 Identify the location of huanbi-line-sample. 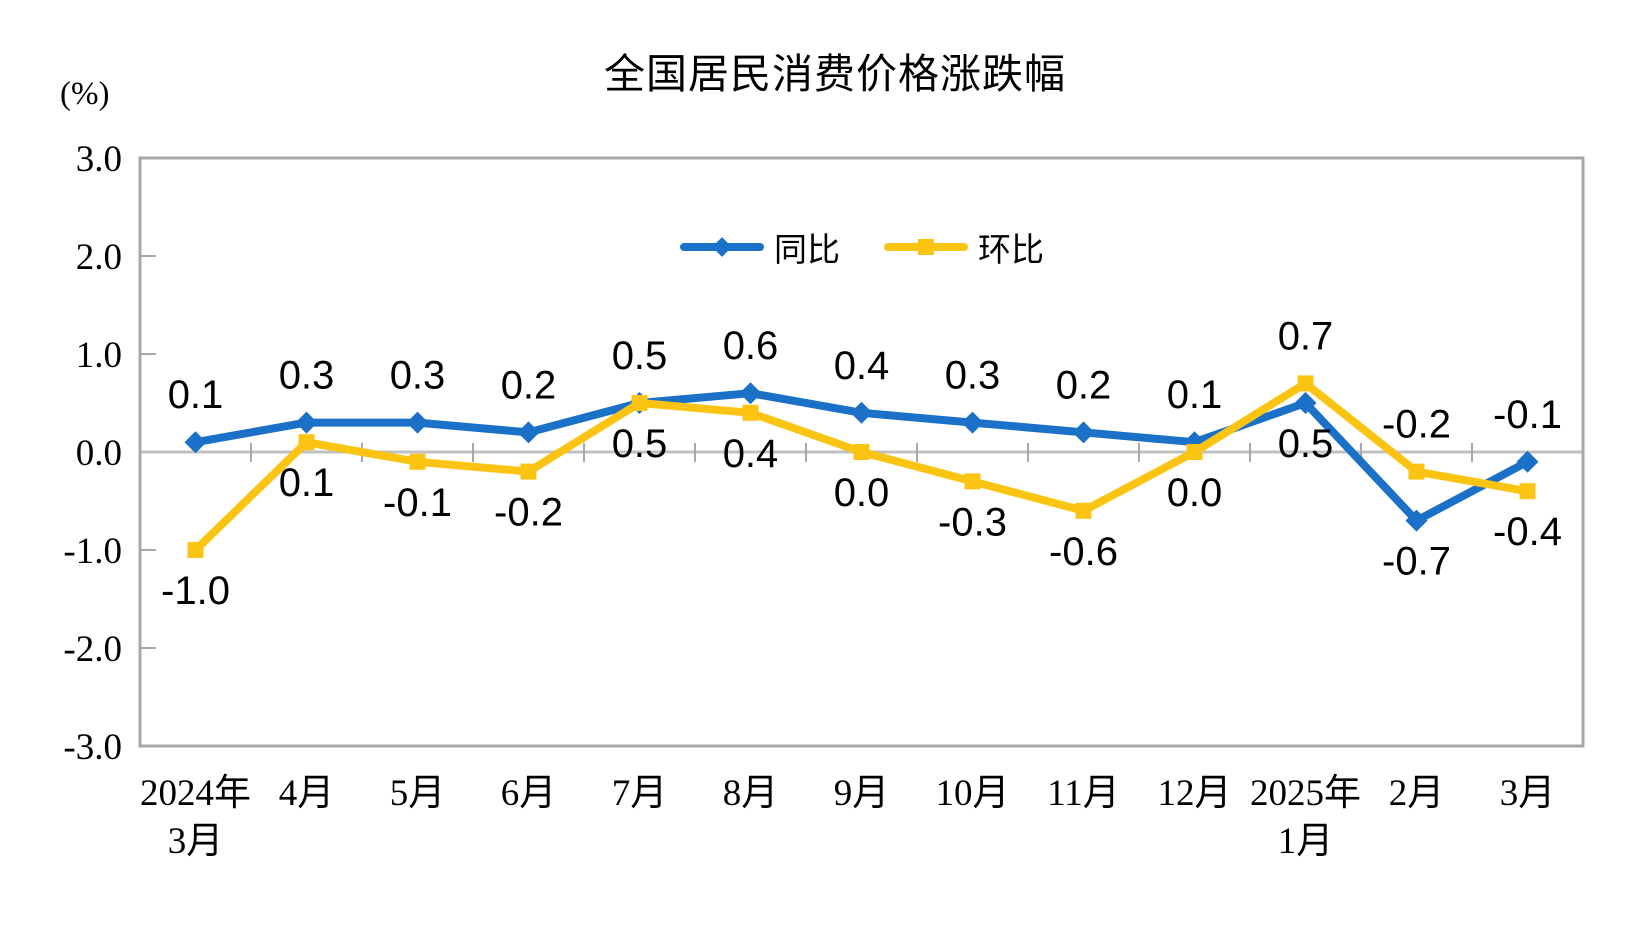
(926, 247).